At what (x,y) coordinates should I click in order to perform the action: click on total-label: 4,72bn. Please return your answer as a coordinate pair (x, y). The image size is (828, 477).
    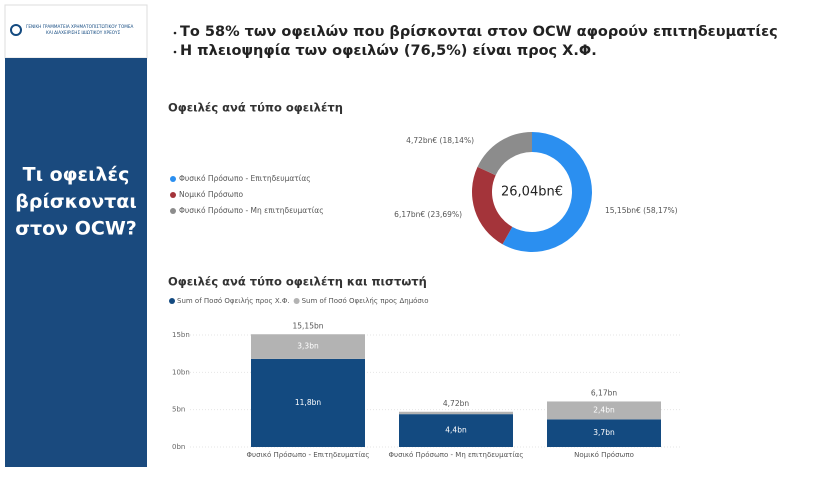
    Looking at the image, I should click on (456, 403).